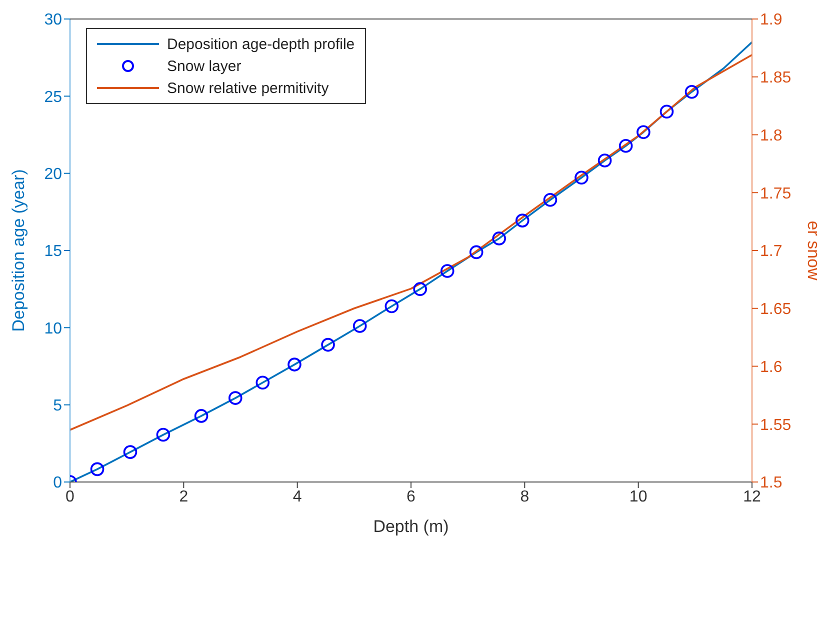 This screenshot has height=625, width=832. I want to click on y-tick-label: 15, so click(53, 251).